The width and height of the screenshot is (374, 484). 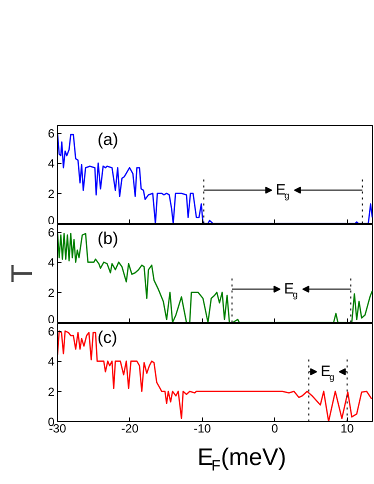 I want to click on x-tick-label: -10, so click(x=203, y=429).